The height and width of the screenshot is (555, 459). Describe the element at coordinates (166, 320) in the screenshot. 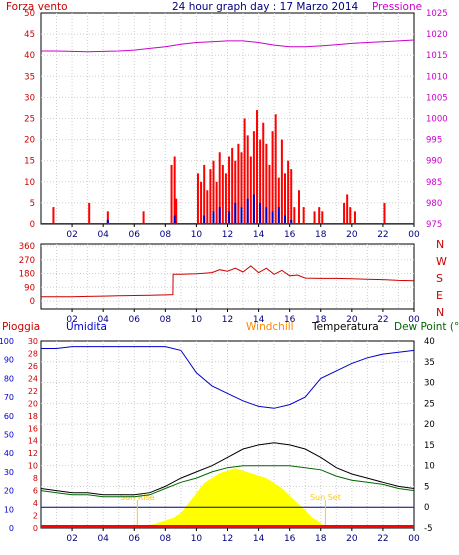

I see `direction-x-tick-label: 08` at that location.